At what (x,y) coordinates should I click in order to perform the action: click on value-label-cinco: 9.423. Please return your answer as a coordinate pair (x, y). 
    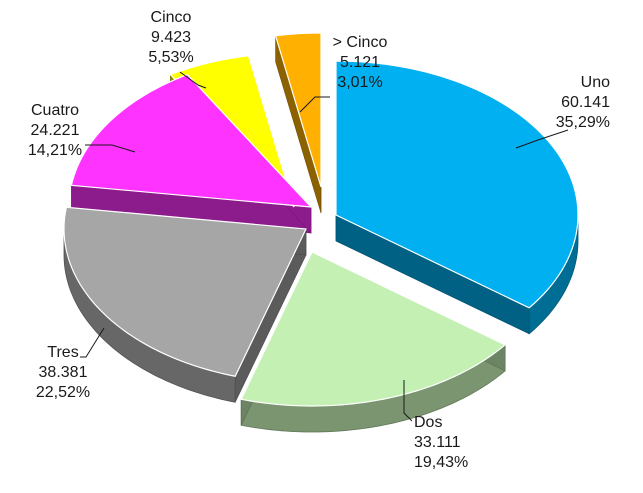
    Looking at the image, I should click on (171, 37).